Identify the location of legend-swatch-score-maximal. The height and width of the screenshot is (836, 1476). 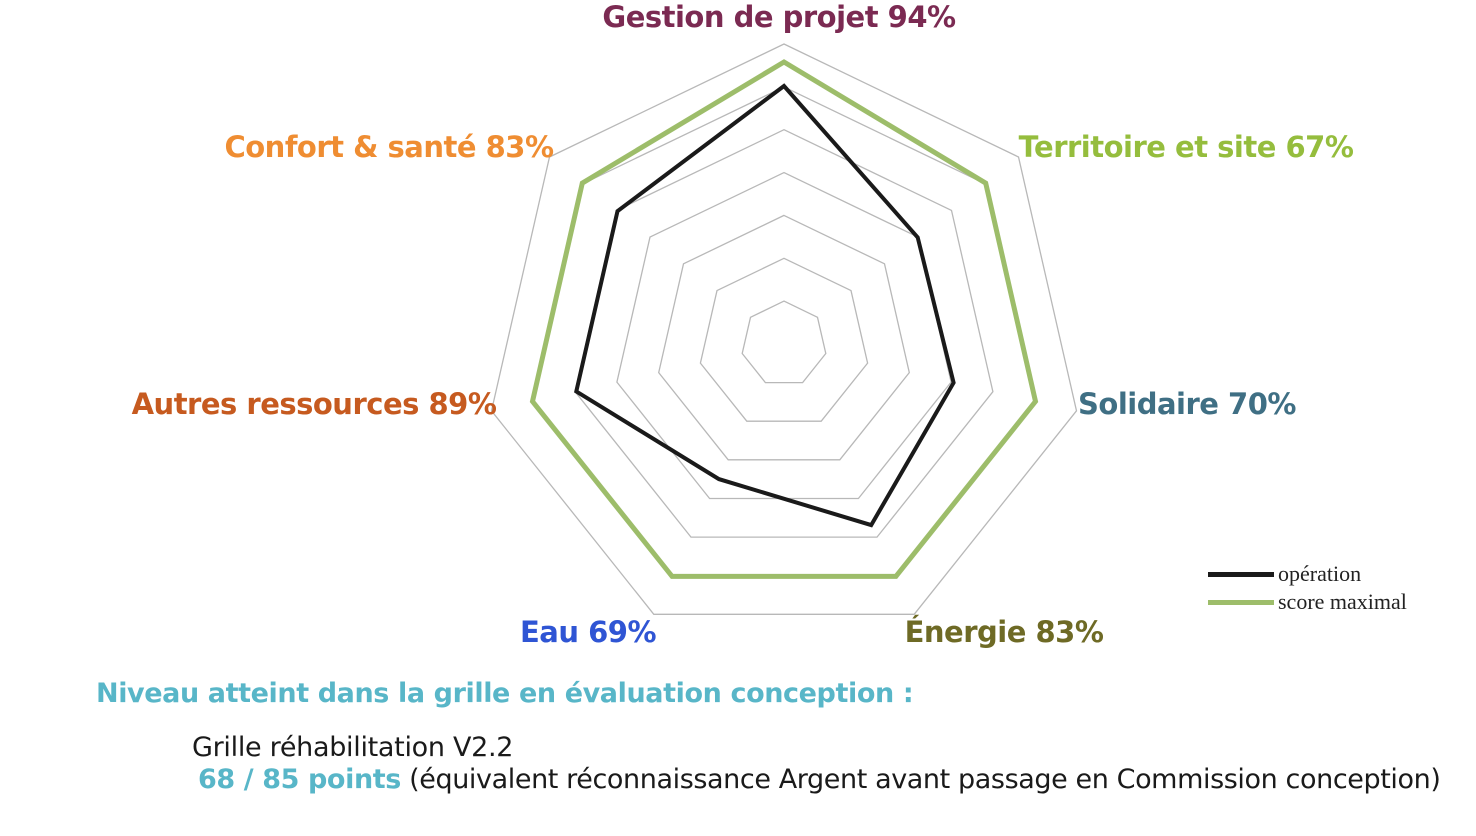
(1241, 602).